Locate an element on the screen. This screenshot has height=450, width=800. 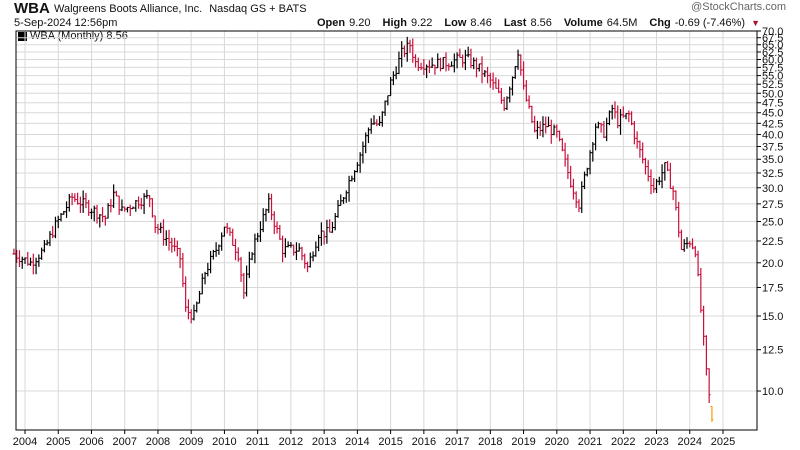
x-tick-label: 2023 is located at coordinates (656, 442).